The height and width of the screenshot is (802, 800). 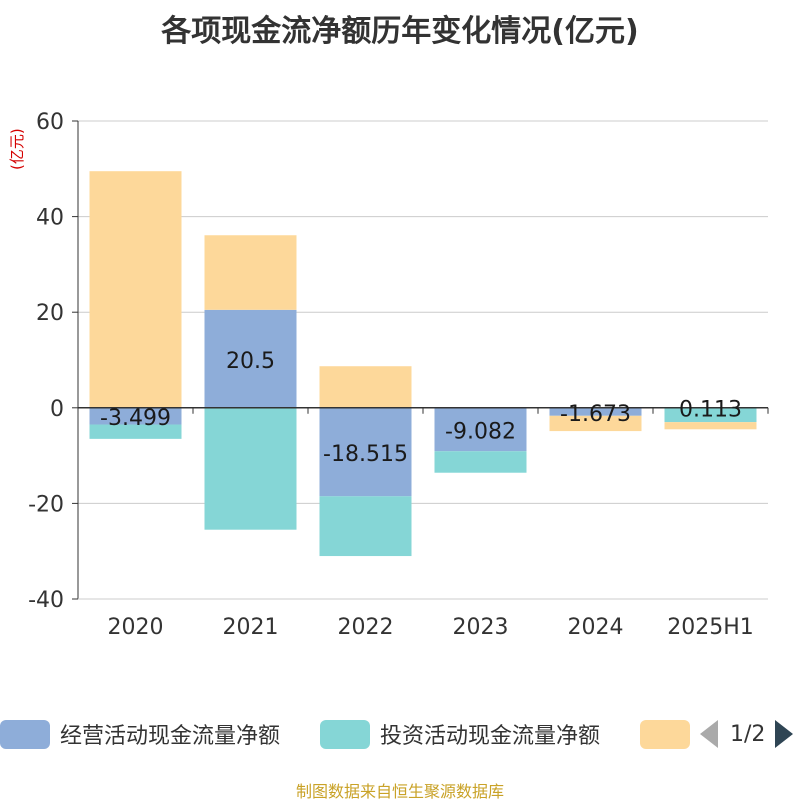 I want to click on bar-2022-s0, so click(x=365, y=452).